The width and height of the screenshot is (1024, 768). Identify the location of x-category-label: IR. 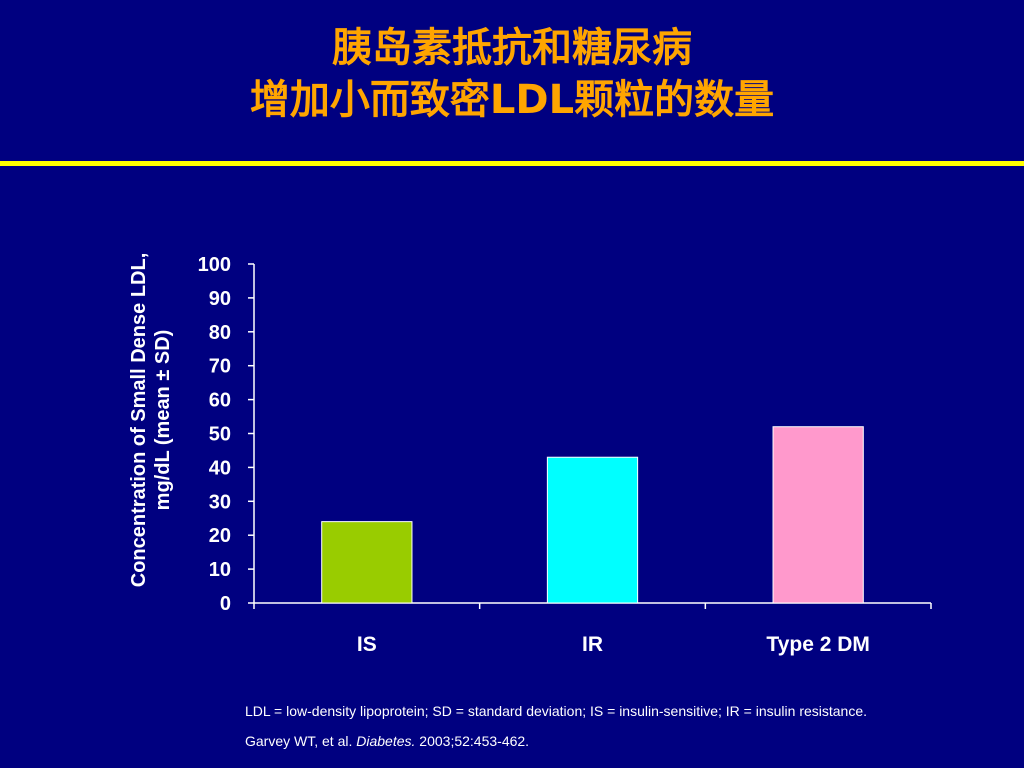
(592, 644).